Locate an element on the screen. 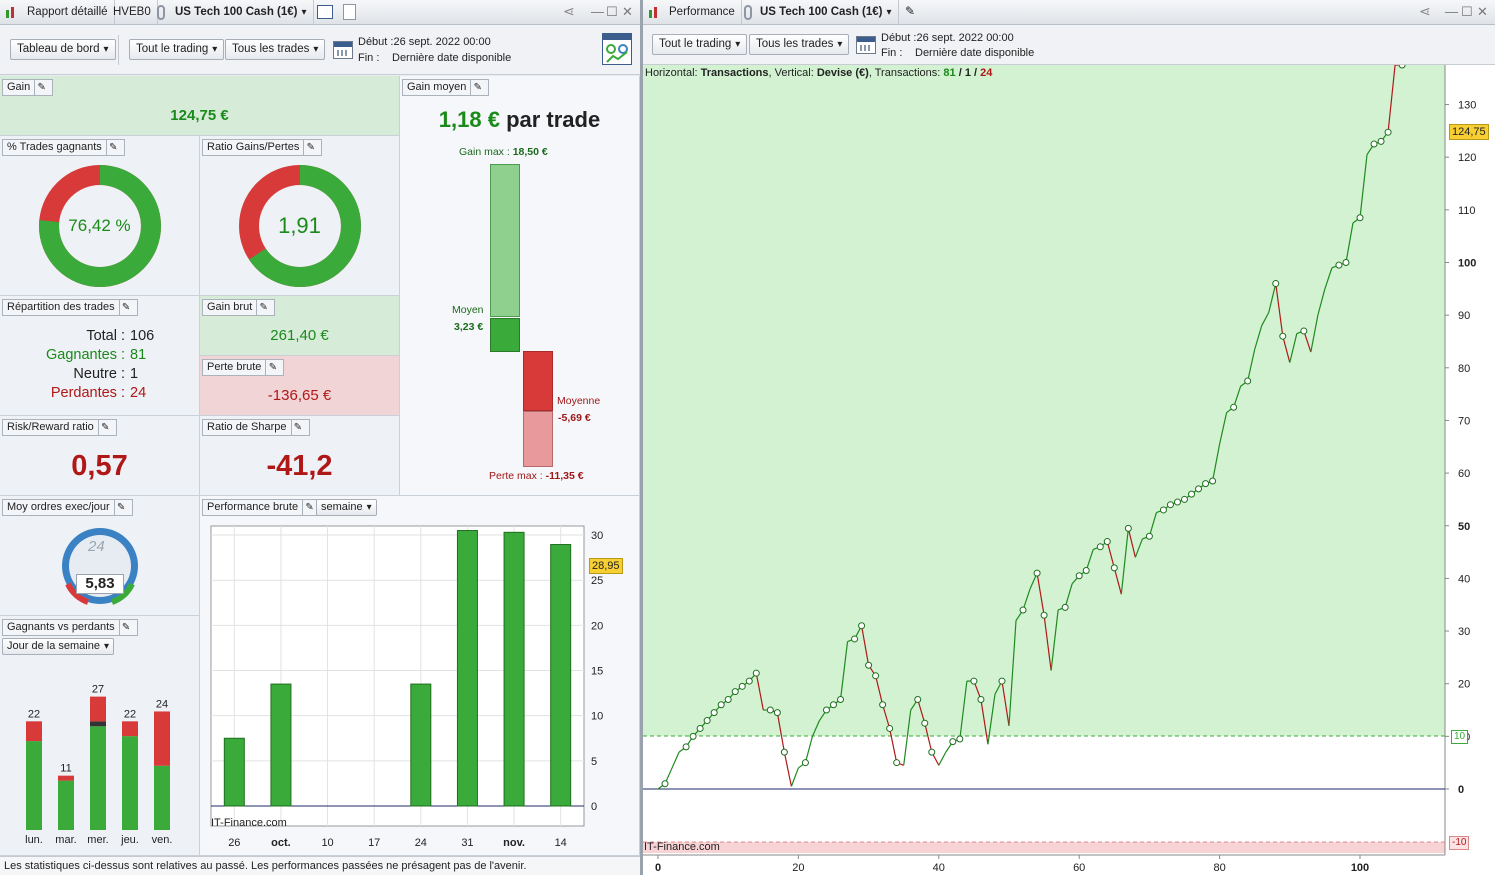  total-label: 24 is located at coordinates (162, 704).